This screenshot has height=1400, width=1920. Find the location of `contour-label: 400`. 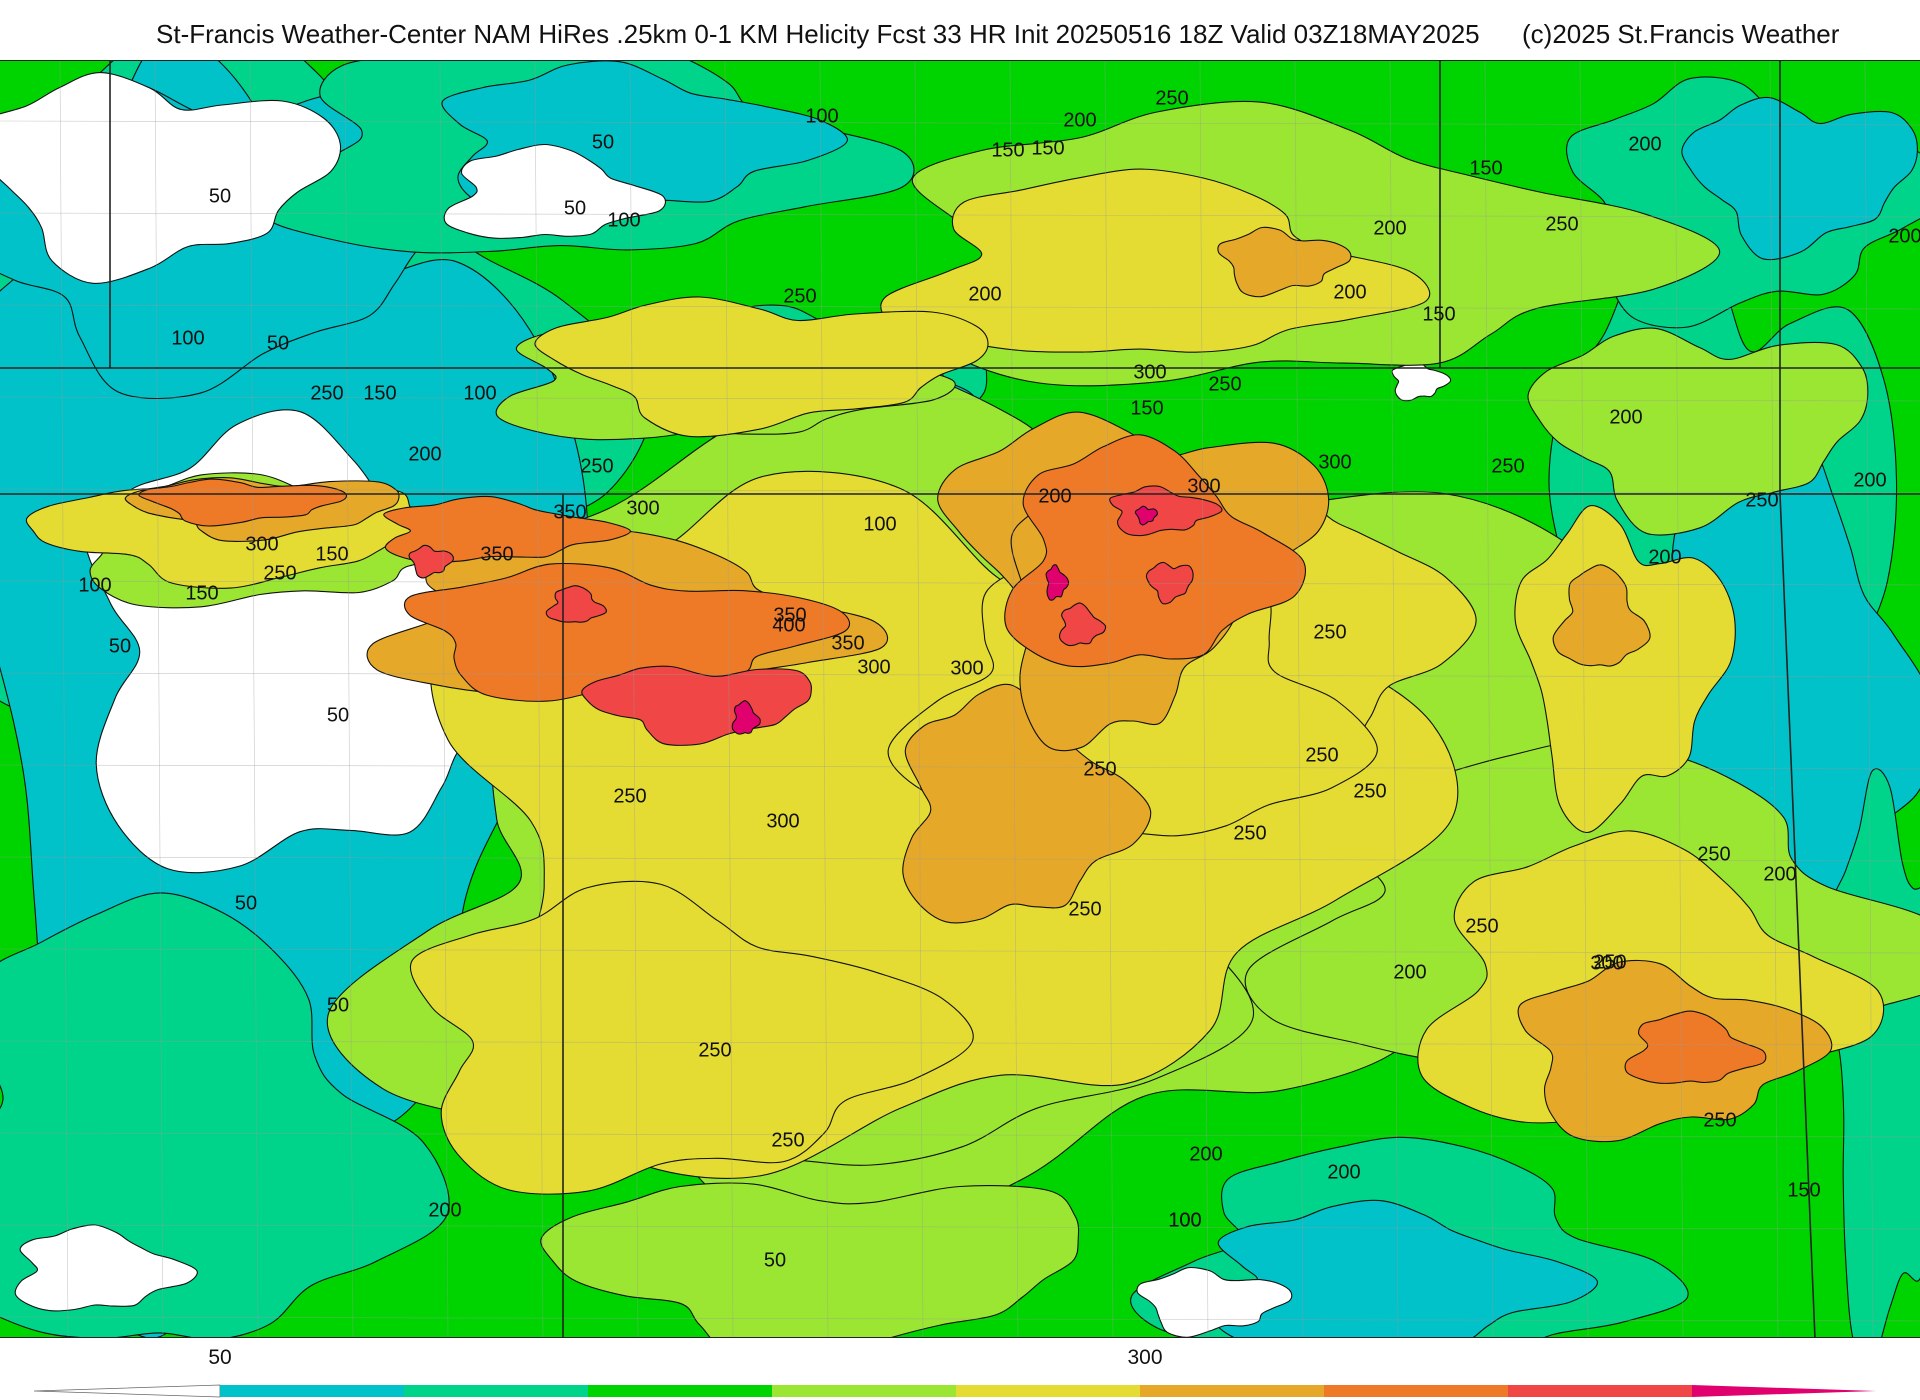

contour-label: 400 is located at coordinates (788, 625).